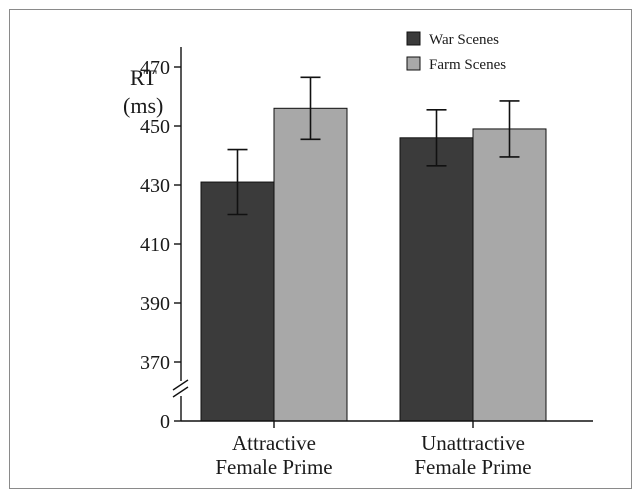 Image resolution: width=643 pixels, height=496 pixels. Describe the element at coordinates (155, 245) in the screenshot. I see `y-tick-label-410: 410` at that location.